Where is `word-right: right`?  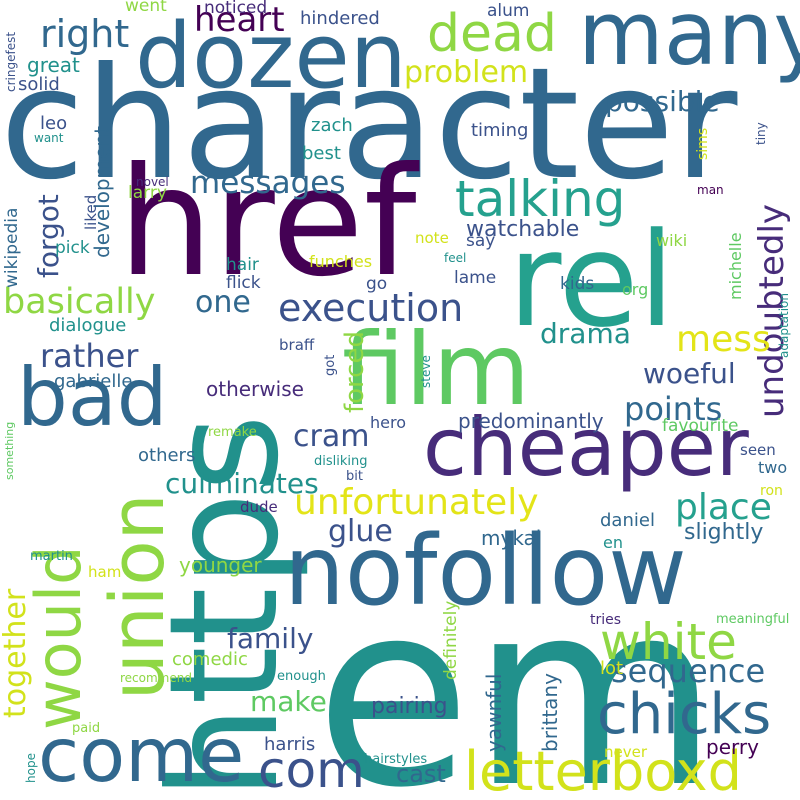 word-right: right is located at coordinates (85, 34).